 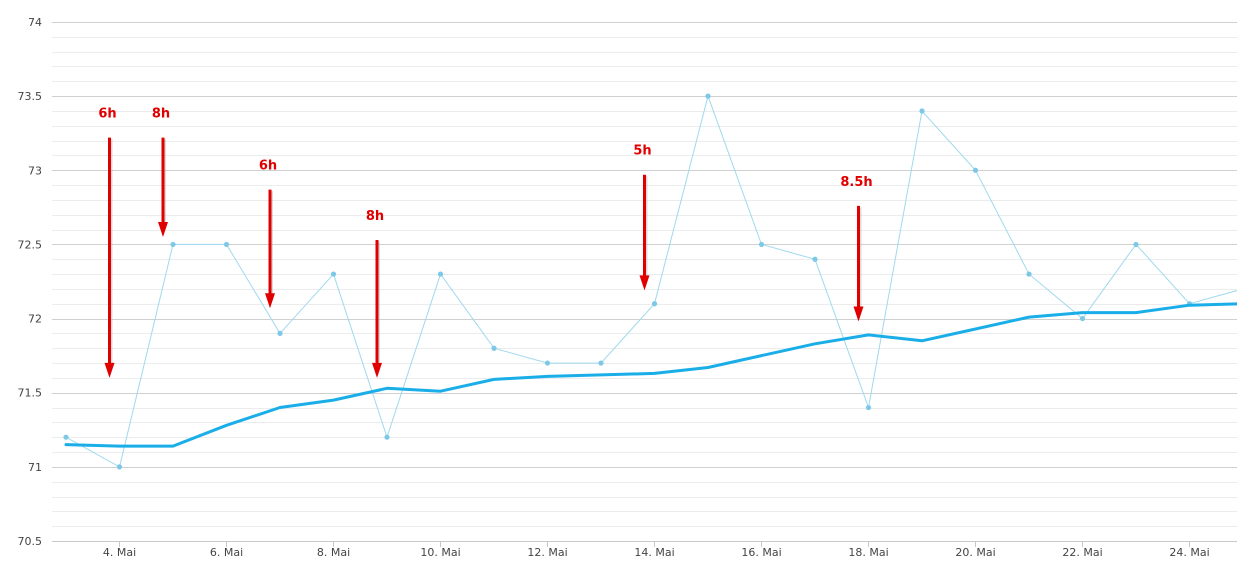 What do you see at coordinates (642, 151) in the screenshot?
I see `annotation-label: 5h` at bounding box center [642, 151].